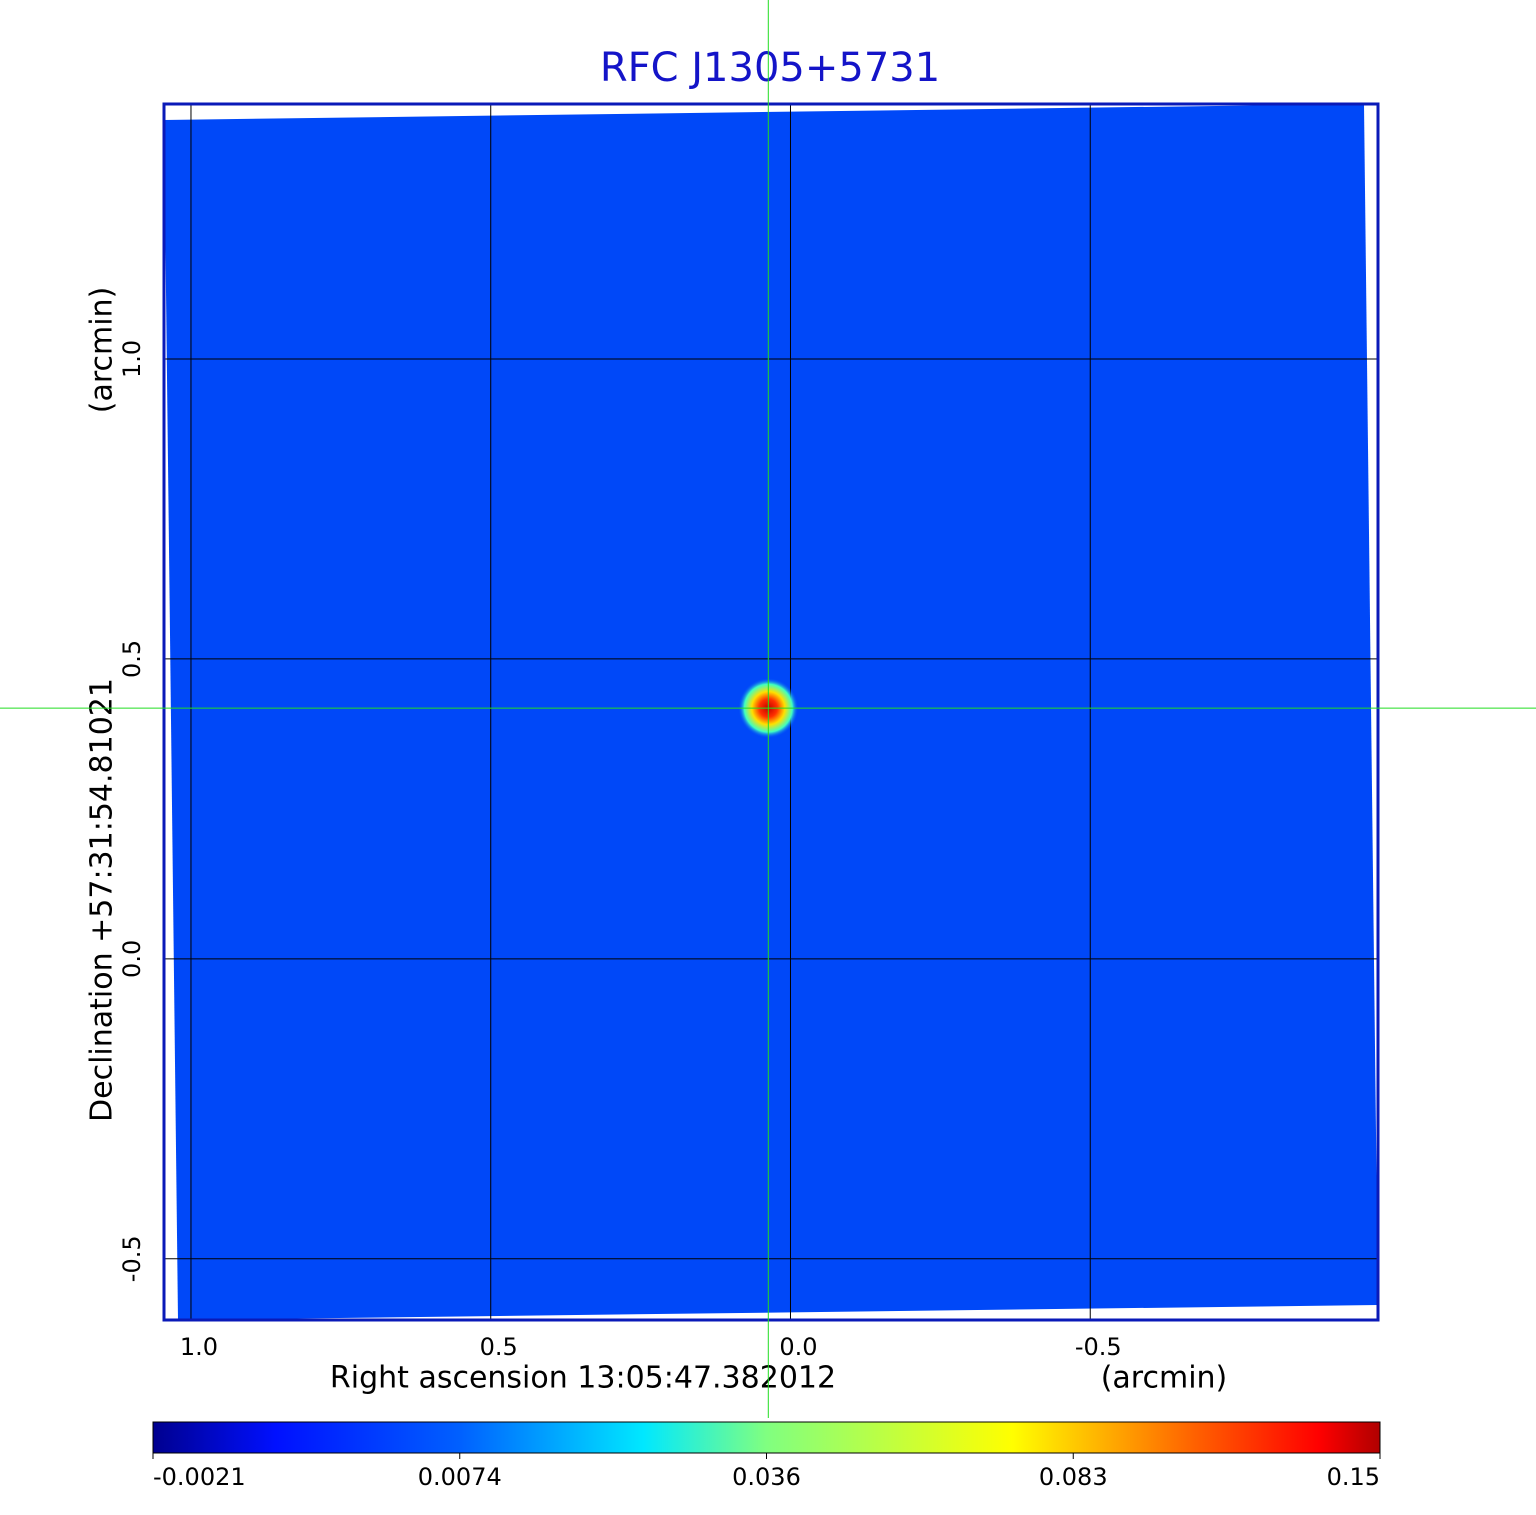  What do you see at coordinates (798, 1347) in the screenshot?
I see `x-tick-label: 0.0` at bounding box center [798, 1347].